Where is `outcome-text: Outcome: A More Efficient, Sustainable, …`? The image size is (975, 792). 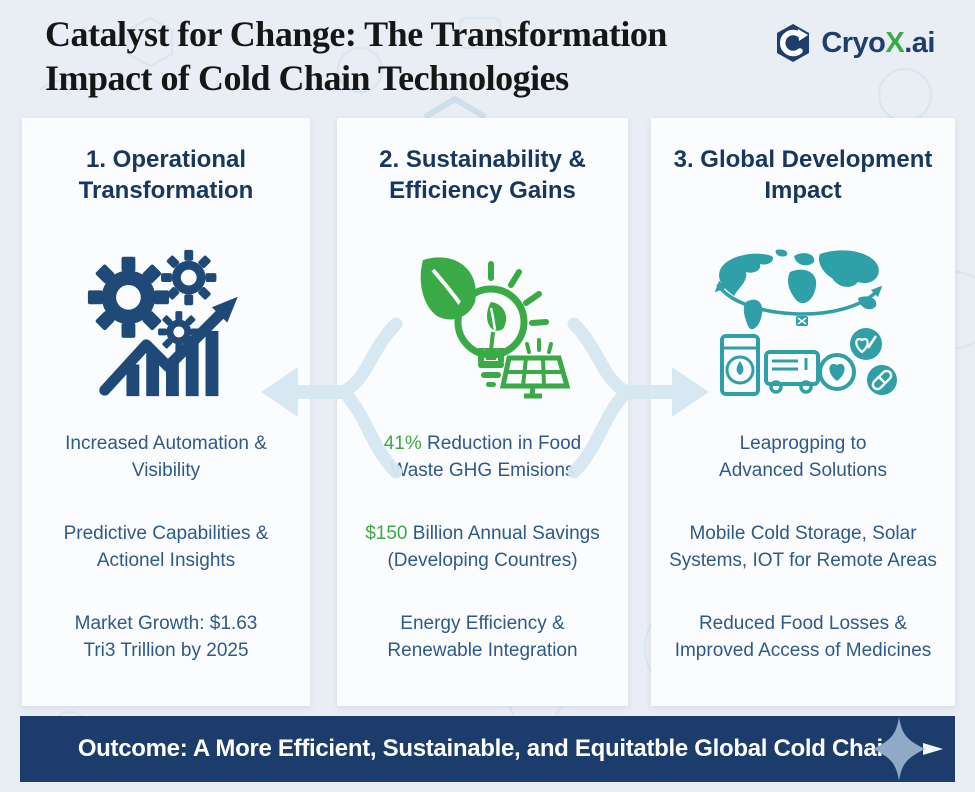
outcome-text: Outcome: A More Efficient, Sustainable, … is located at coordinates (487, 748).